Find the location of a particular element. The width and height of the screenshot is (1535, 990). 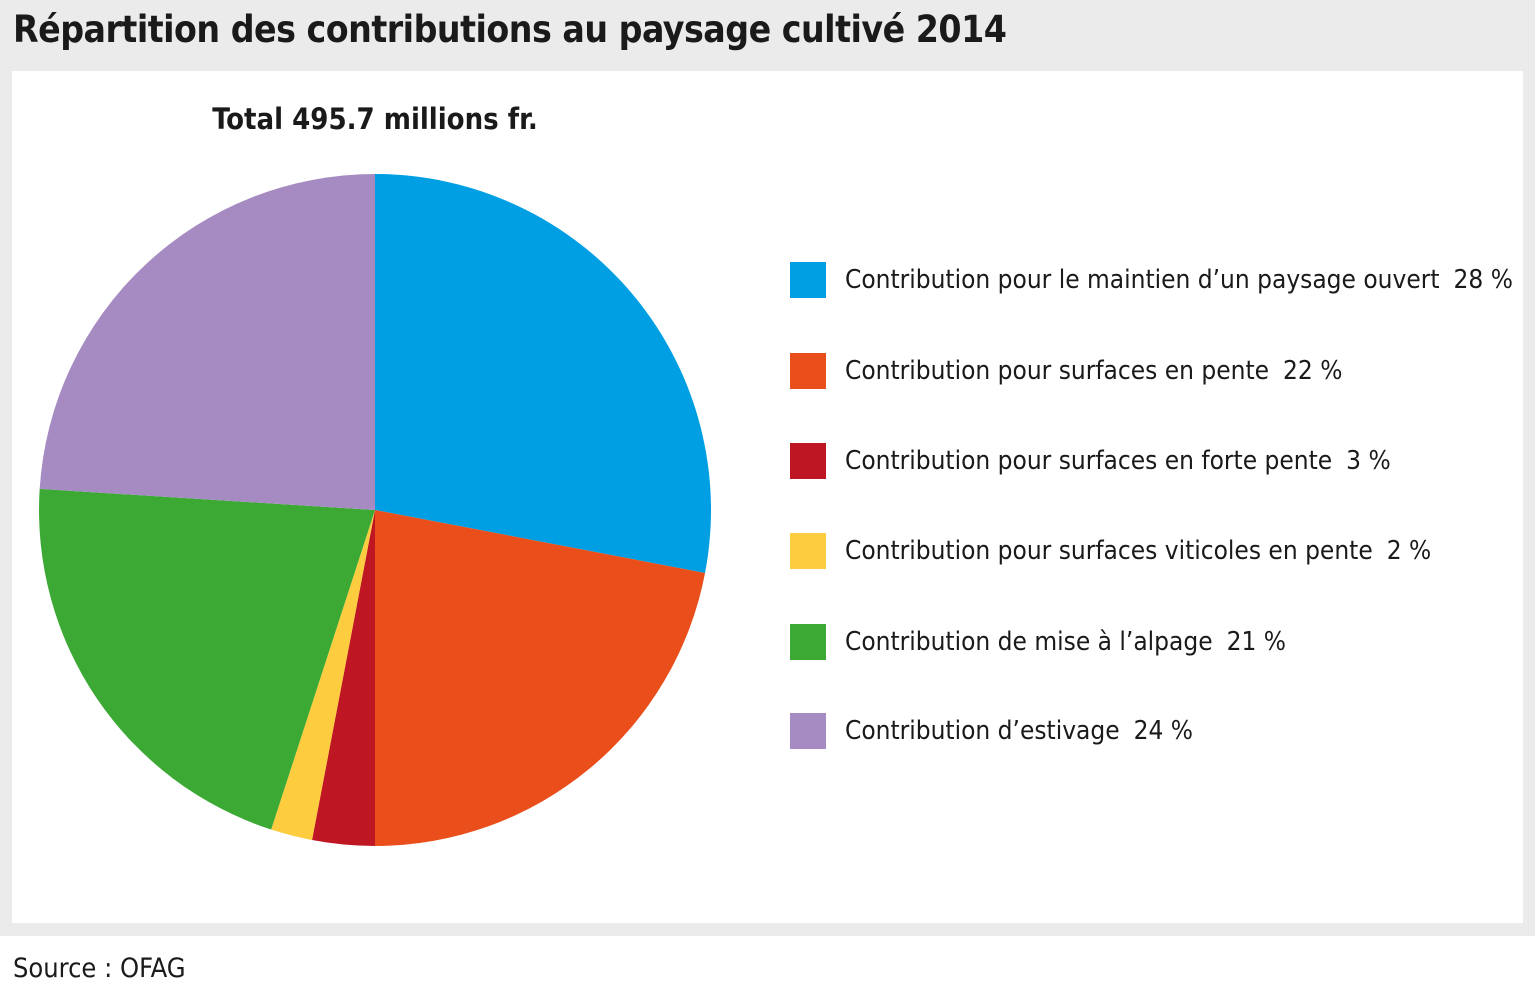

legend-percentage: 3 % is located at coordinates (1368, 461).